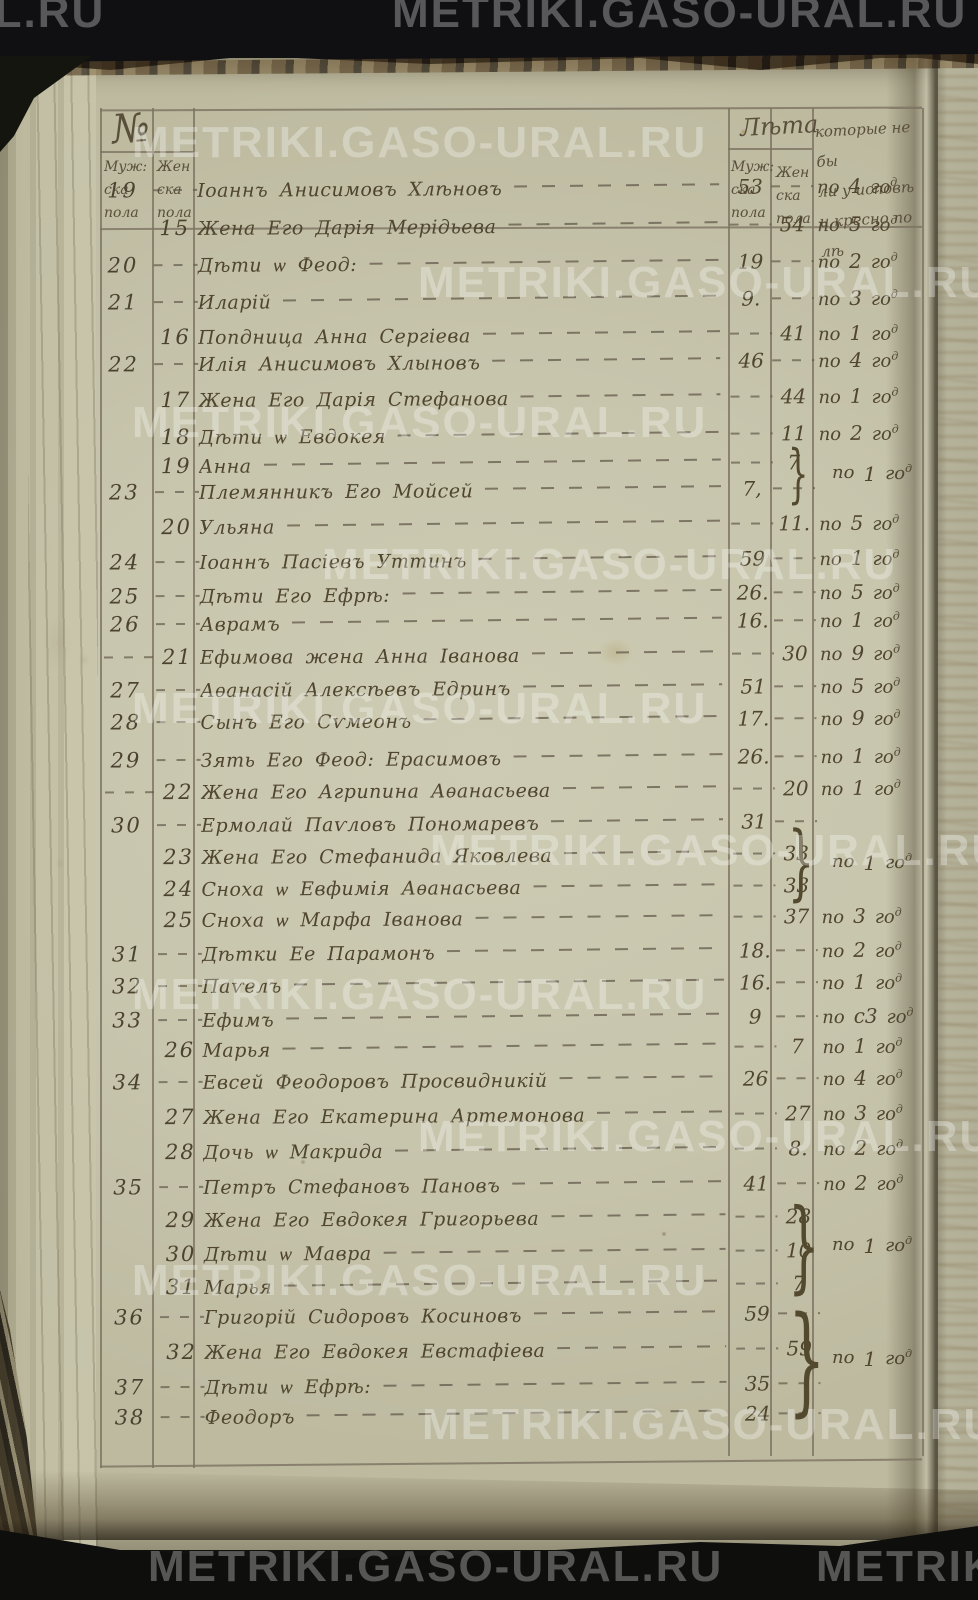 Image resolution: width=978 pixels, height=1600 pixels. I want to click on entry-number-male: 25, so click(125, 596).